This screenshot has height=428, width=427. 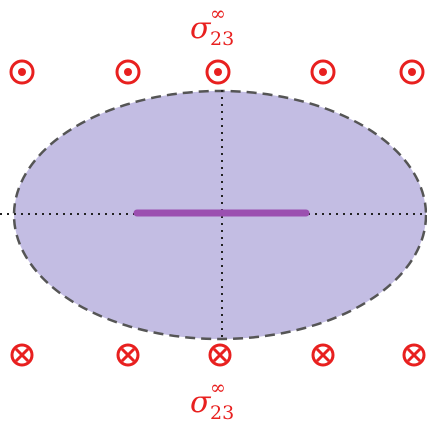 I want to click on dot-row, so click(x=217, y=72).